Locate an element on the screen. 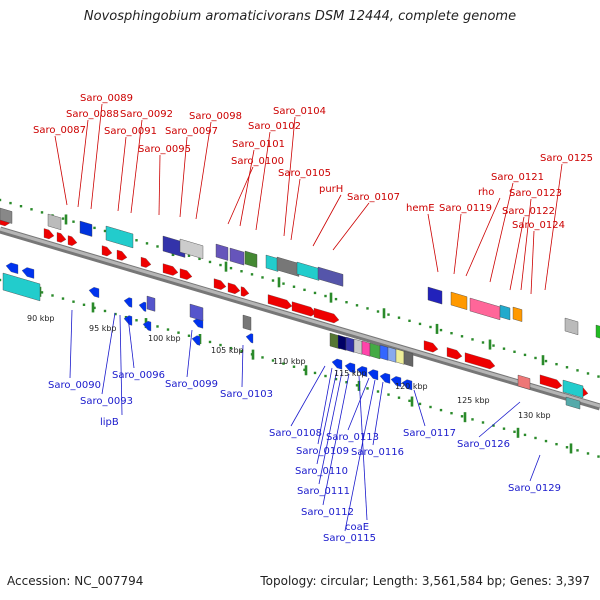 The image size is (600, 600). reverse-gene-label: Saro_0116 is located at coordinates (377, 452).